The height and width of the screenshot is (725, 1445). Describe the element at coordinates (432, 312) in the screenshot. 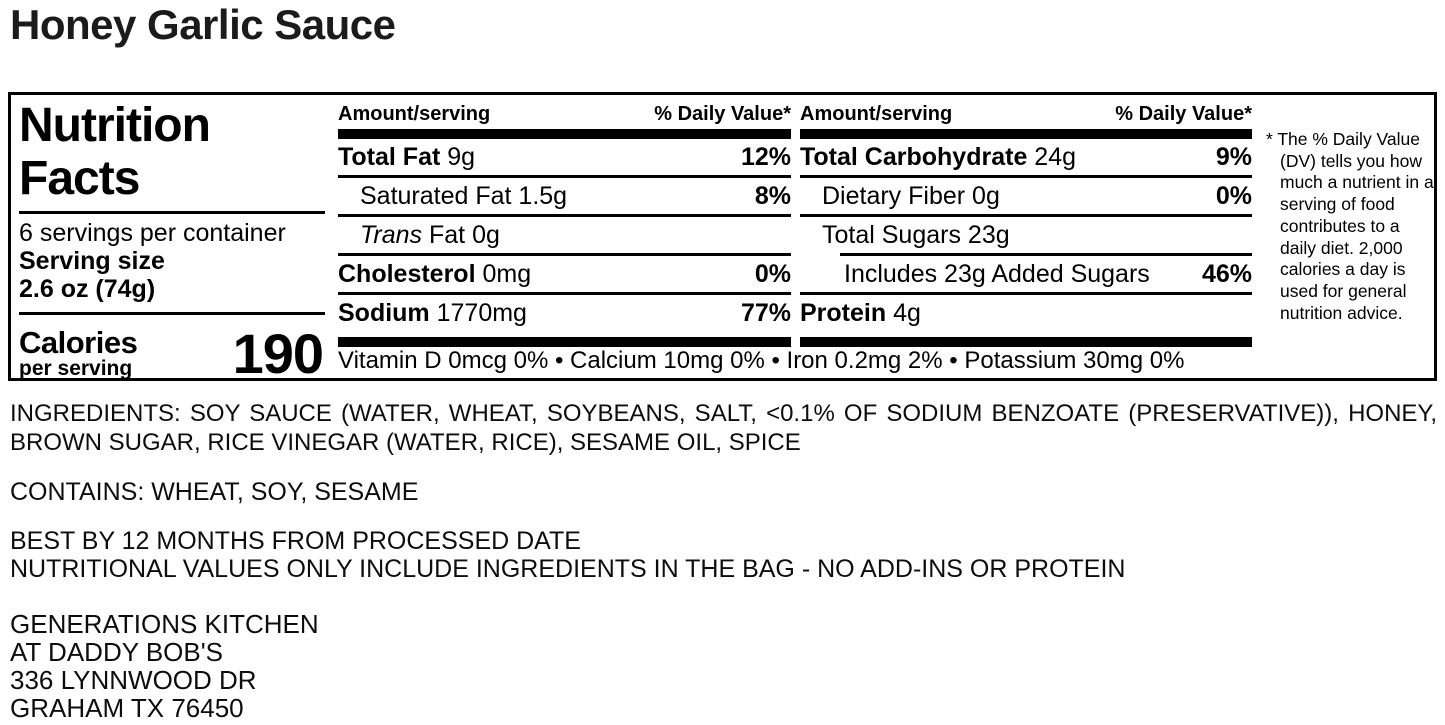

I see `nutrient-name: Sodium 1770mg` at that location.